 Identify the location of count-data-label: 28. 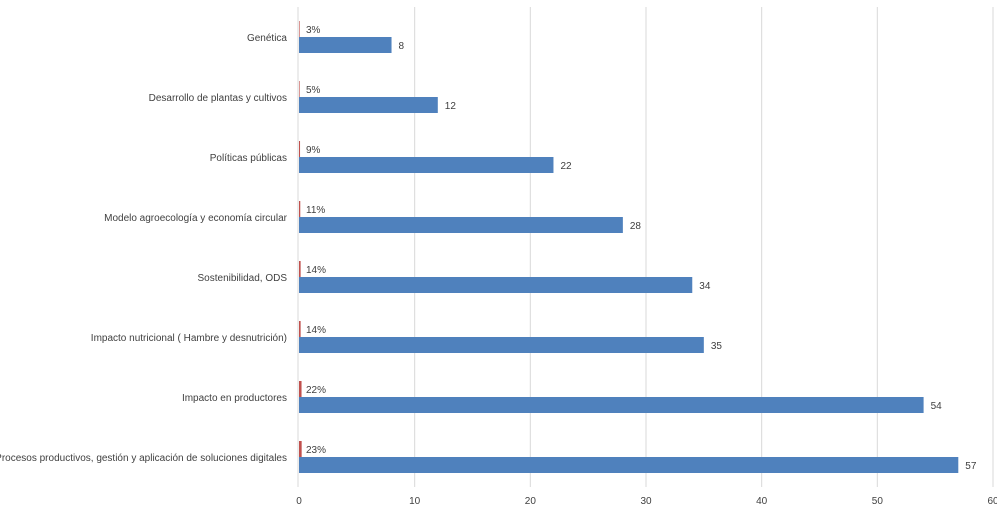
(636, 226).